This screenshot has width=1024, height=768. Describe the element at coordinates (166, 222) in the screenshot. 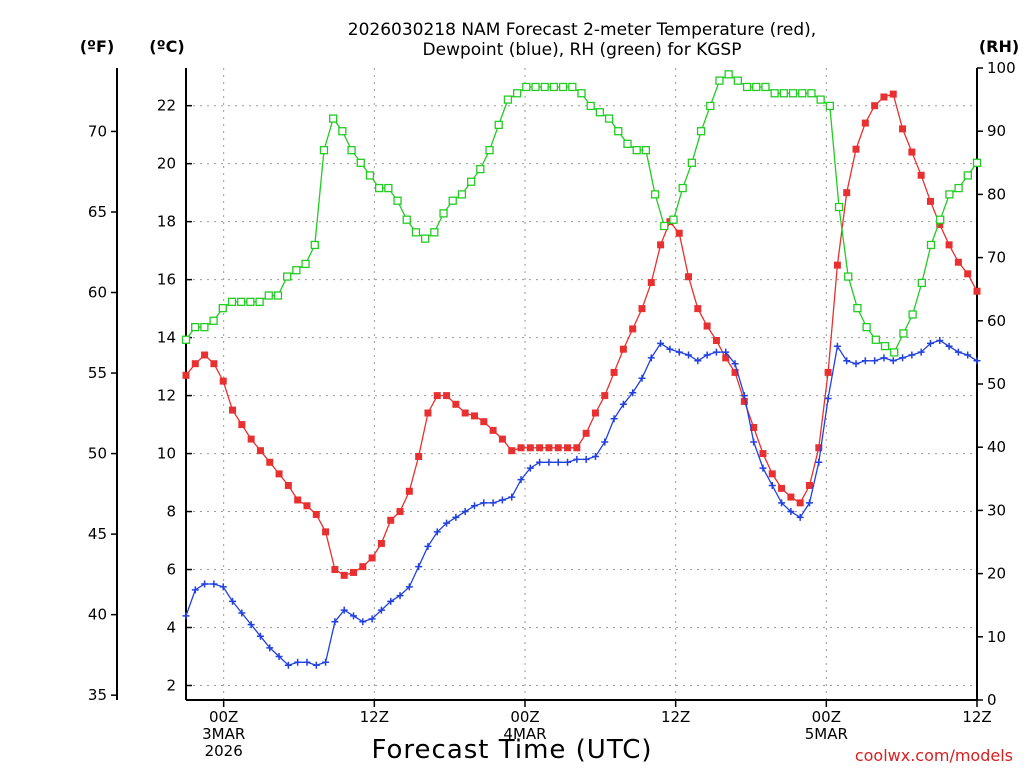

I see `celsius-tick-label: 18` at that location.